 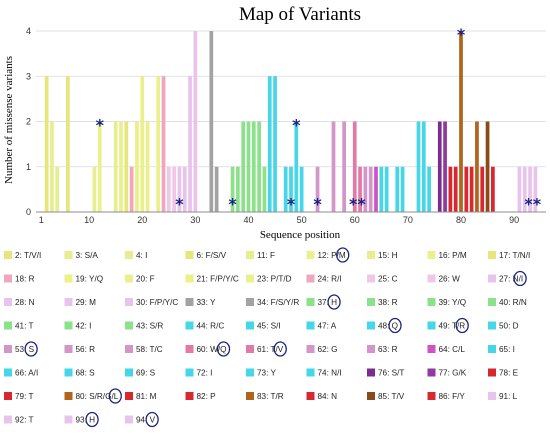 I want to click on legend-label: 47: A, so click(x=327, y=326).